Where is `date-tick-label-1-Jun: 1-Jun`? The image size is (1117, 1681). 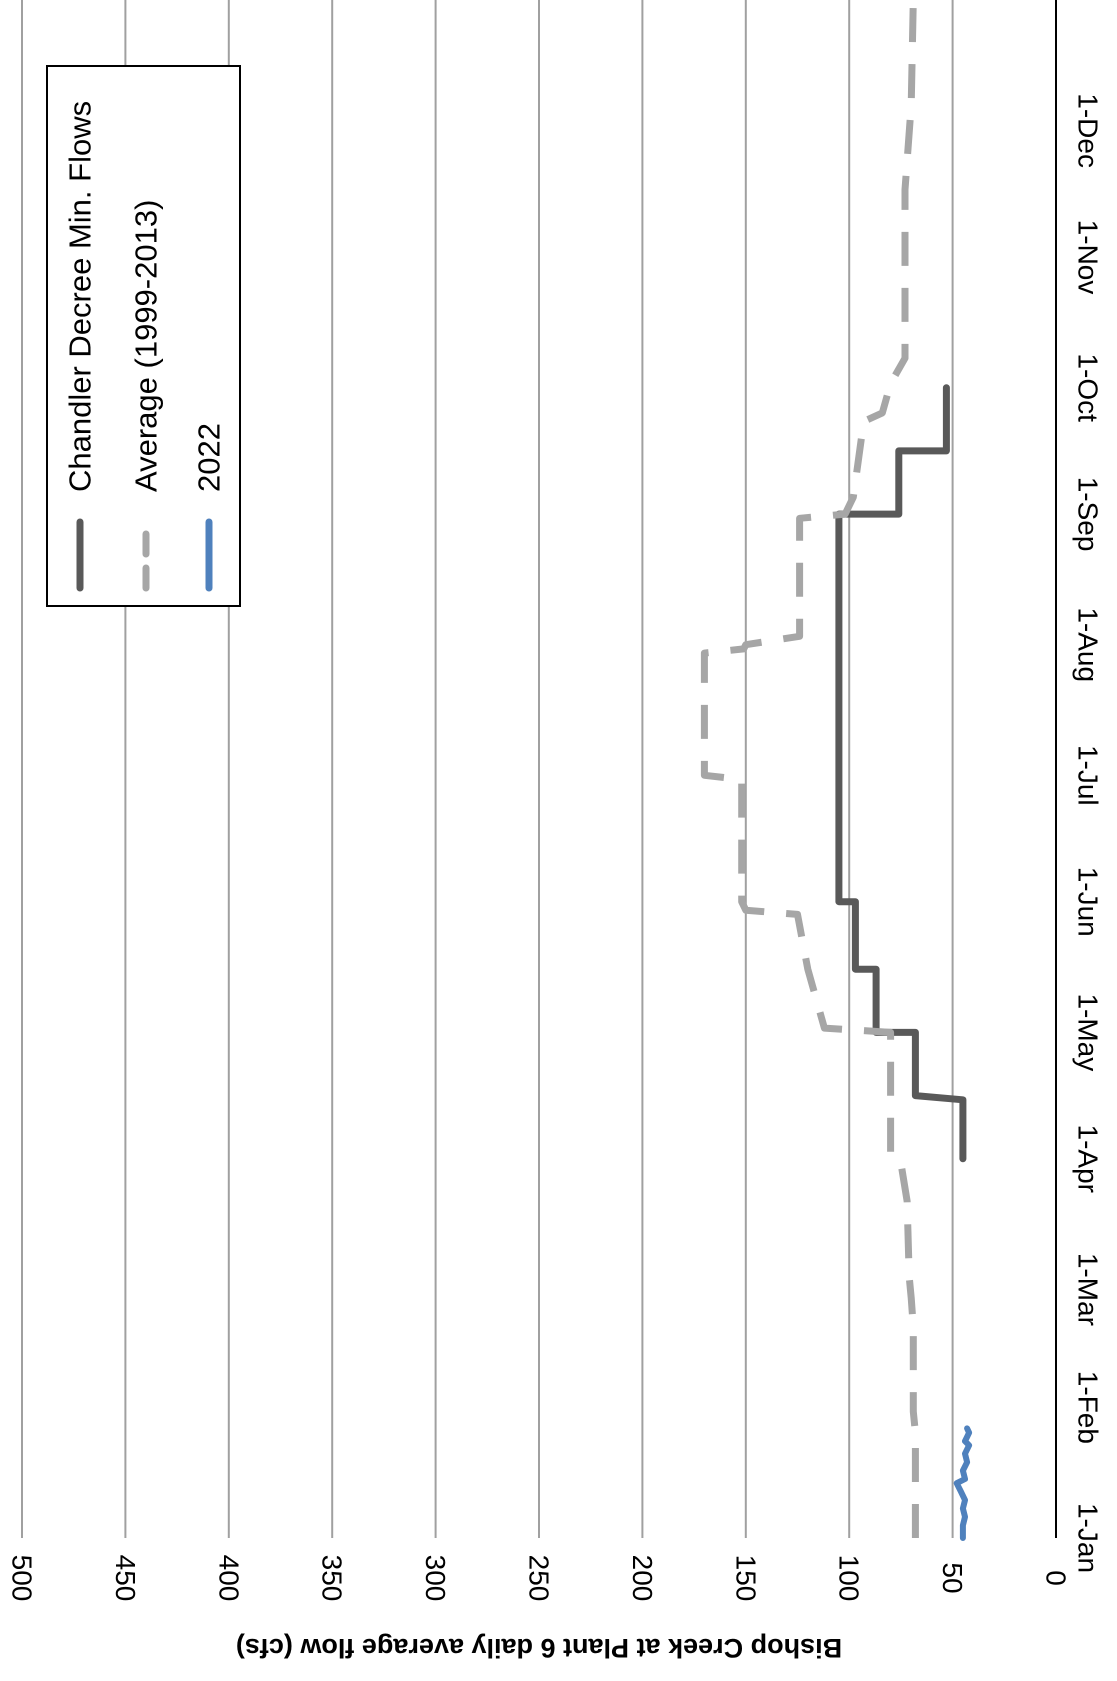
date-tick-label-1-Jun: 1-Jun is located at coordinates (1088, 902).